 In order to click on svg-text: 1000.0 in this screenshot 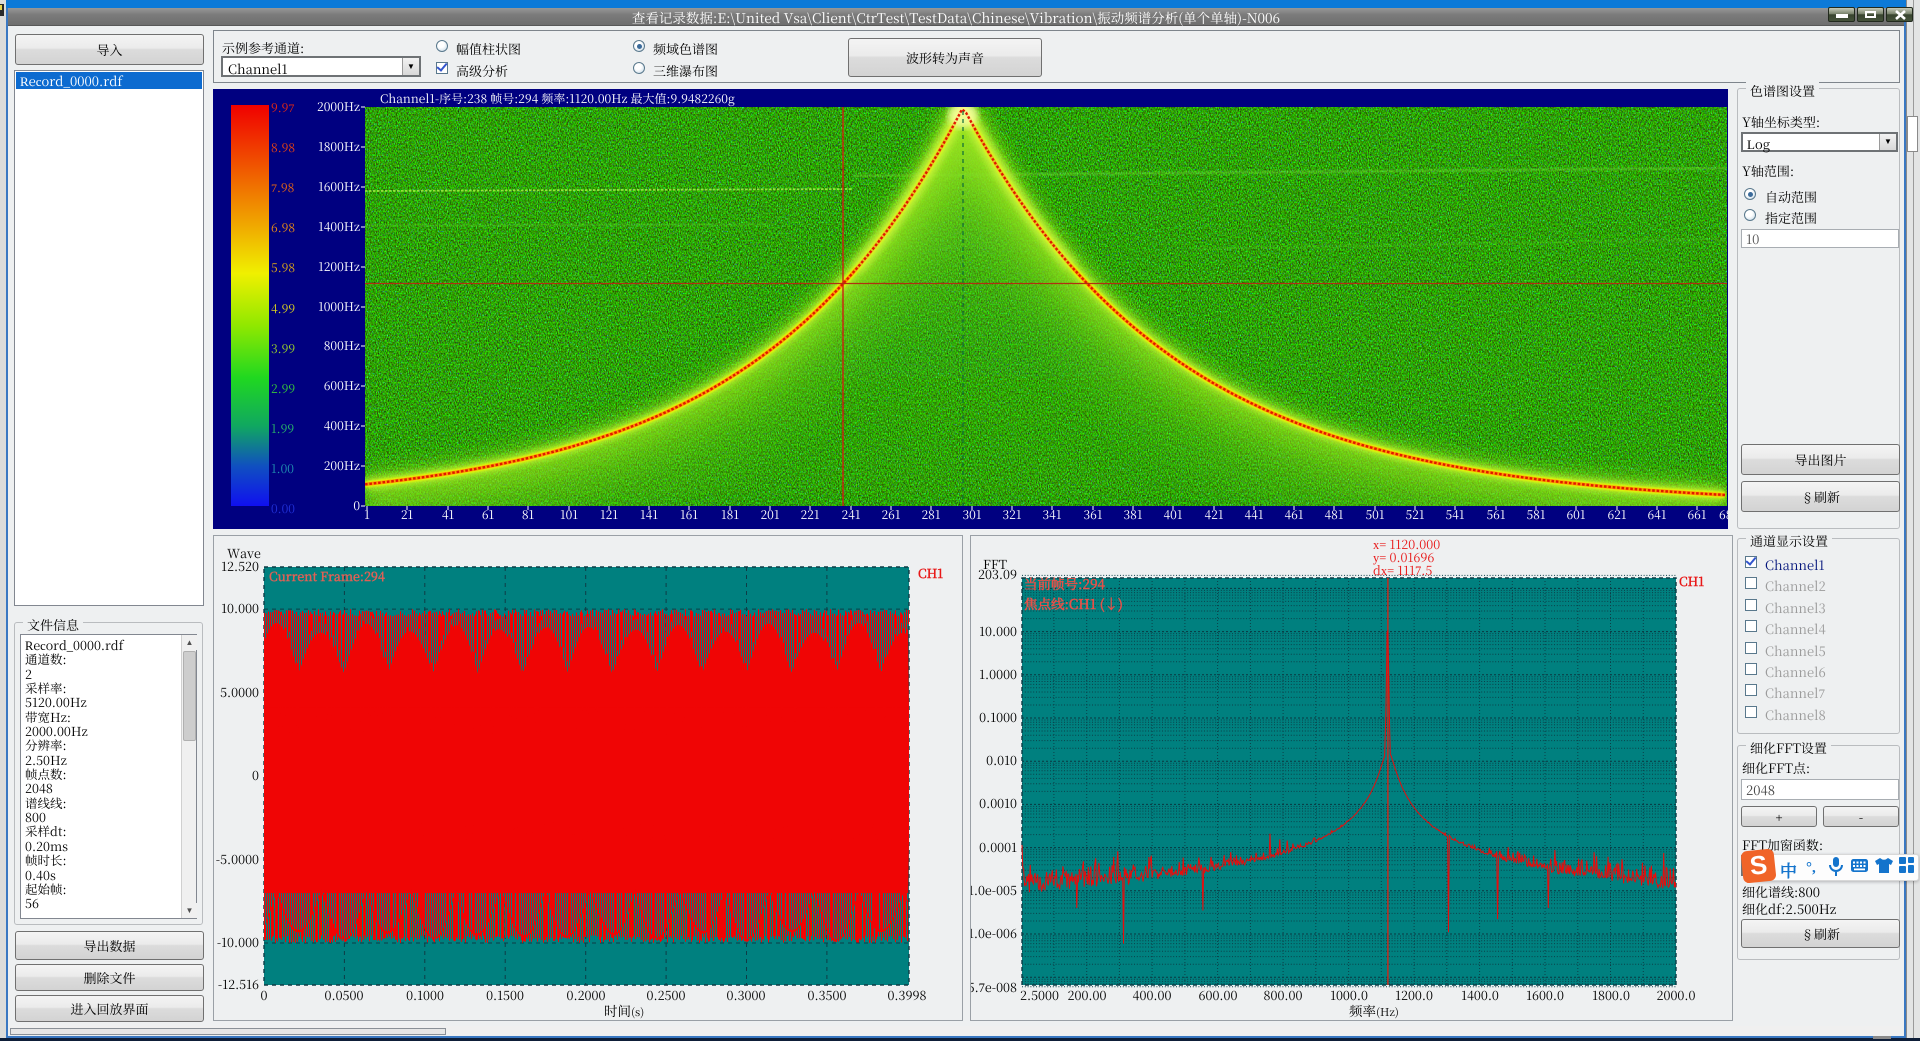, I will do `click(1349, 995)`.